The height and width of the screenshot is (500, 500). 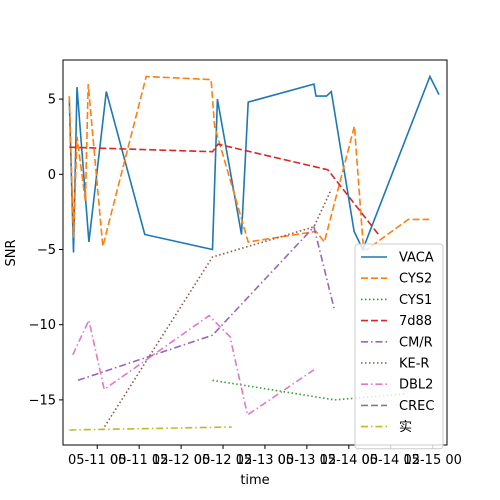 I want to click on y-tick-label-2: −5, so click(x=46, y=250).